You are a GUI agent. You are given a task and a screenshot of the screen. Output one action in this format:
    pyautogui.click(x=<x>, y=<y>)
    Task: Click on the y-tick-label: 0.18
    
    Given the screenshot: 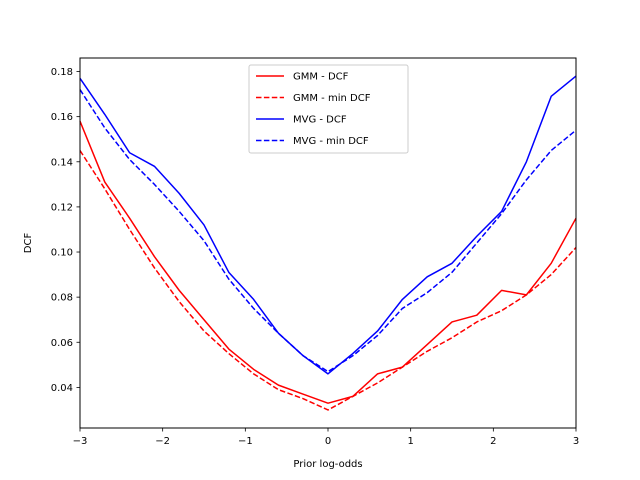 What is the action you would take?
    pyautogui.click(x=62, y=72)
    